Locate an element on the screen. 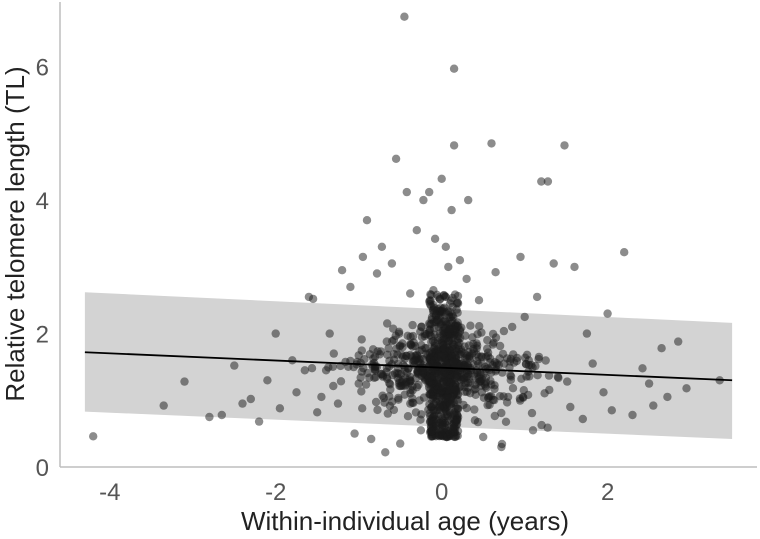  y-axis-title: Relative telomere length (TL) is located at coordinates (15, 233).